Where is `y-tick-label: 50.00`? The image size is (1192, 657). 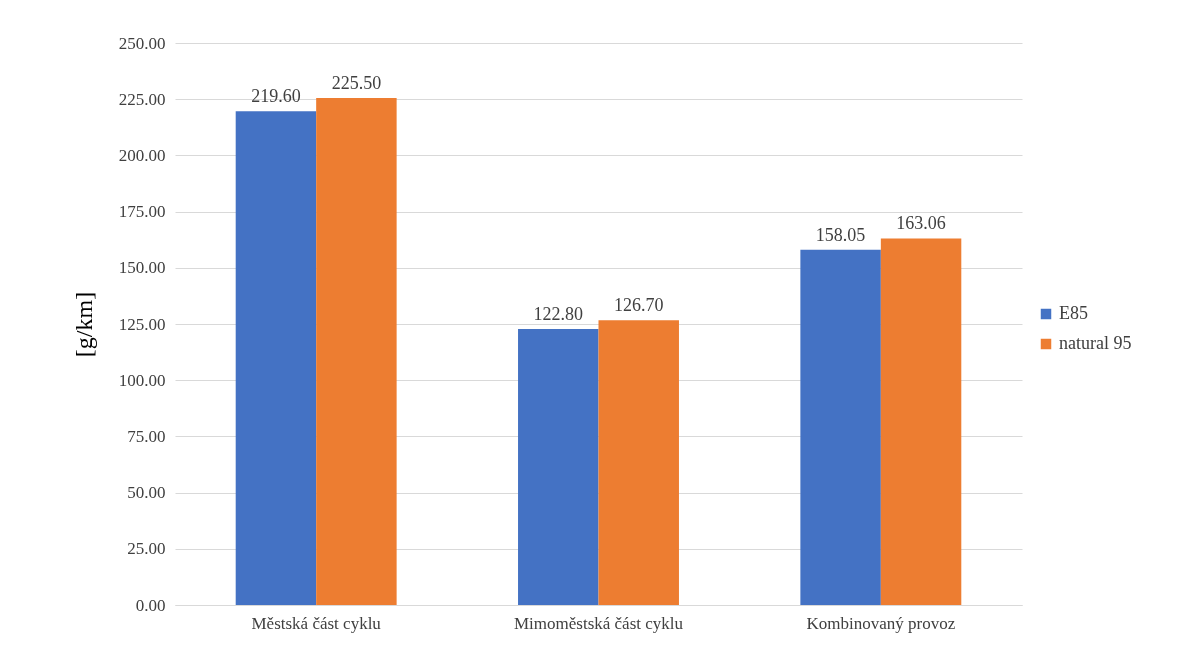
y-tick-label: 50.00 is located at coordinates (146, 493).